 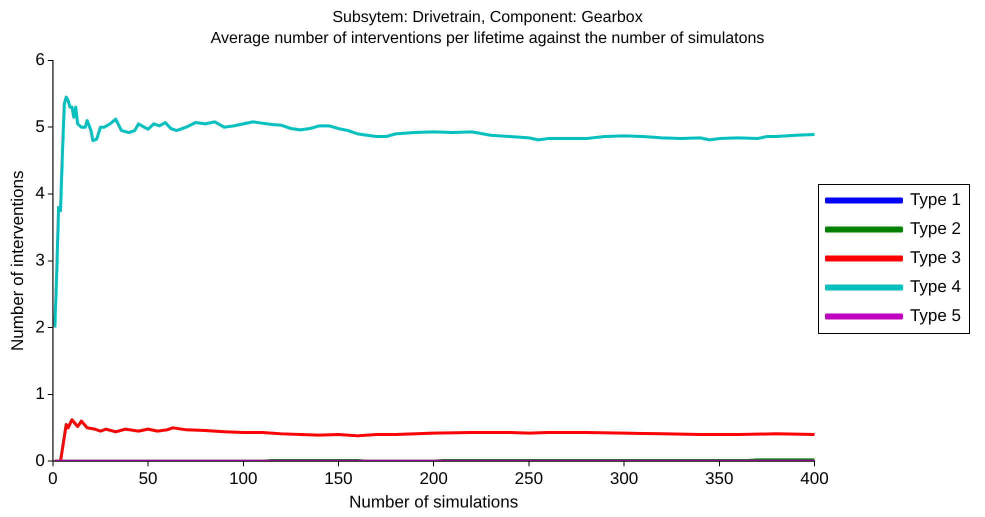 I want to click on legend-label: Type 4, so click(x=936, y=286).